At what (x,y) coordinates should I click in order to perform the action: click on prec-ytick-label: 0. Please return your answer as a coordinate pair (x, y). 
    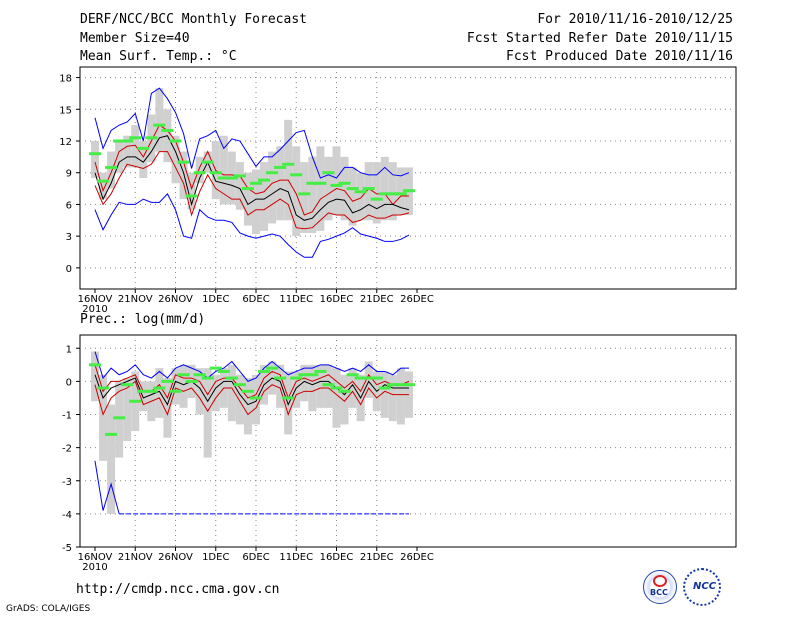
    Looking at the image, I should click on (69, 382).